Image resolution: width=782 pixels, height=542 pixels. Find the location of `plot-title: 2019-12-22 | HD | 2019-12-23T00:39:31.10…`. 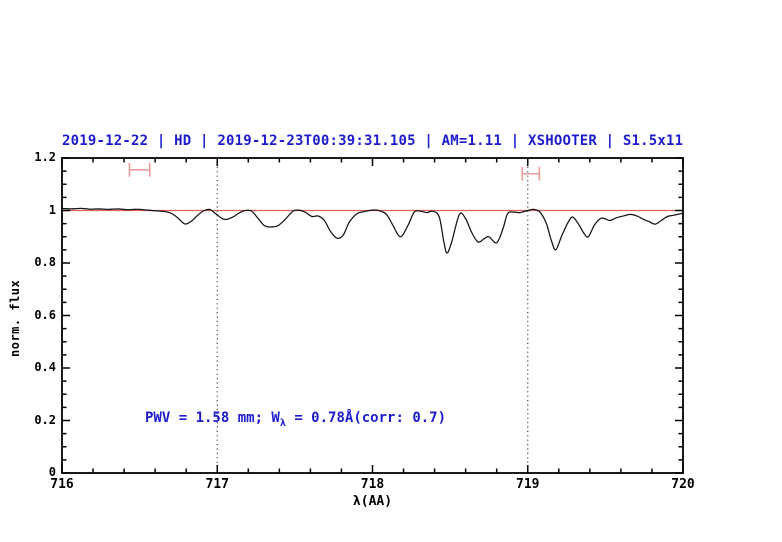

plot-title: 2019-12-22 | HD | 2019-12-23T00:39:31.10… is located at coordinates (373, 141).